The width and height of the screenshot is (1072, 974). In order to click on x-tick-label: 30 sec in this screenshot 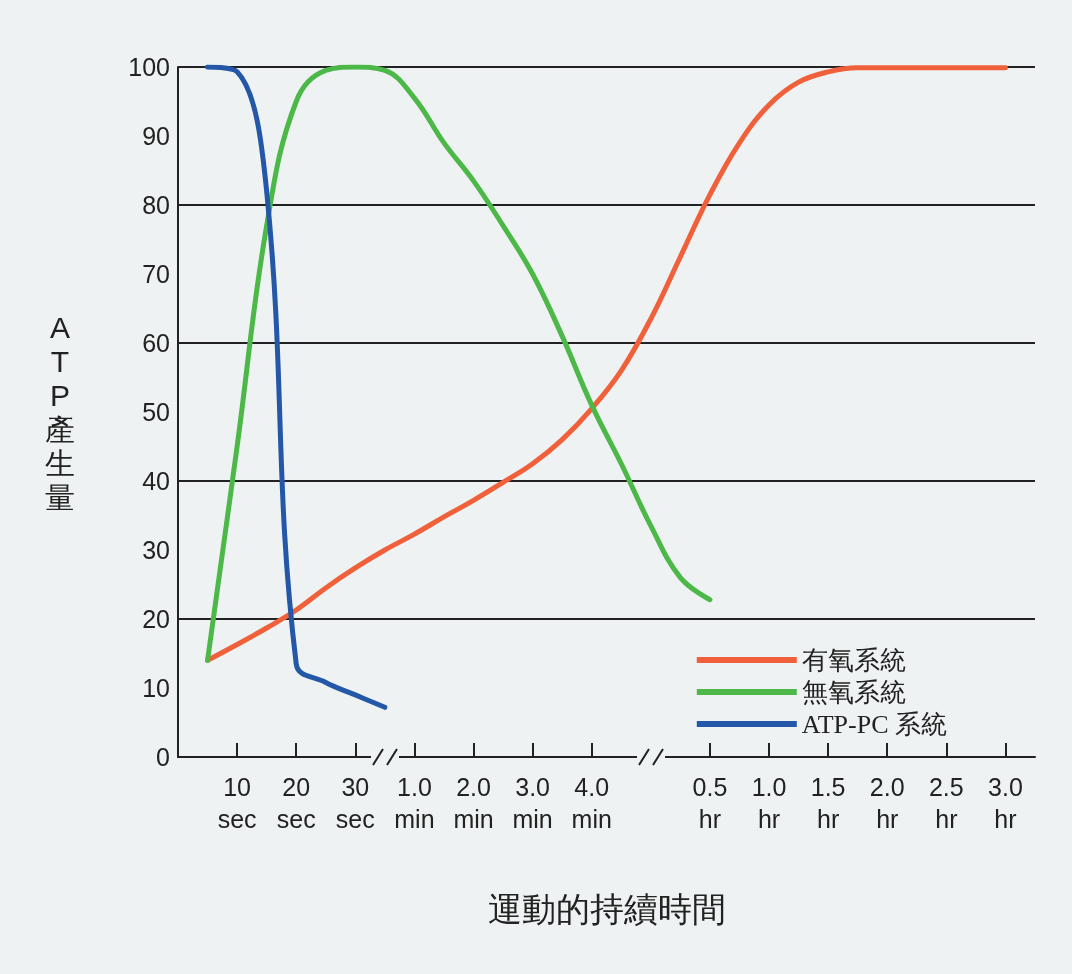, I will do `click(355, 803)`.